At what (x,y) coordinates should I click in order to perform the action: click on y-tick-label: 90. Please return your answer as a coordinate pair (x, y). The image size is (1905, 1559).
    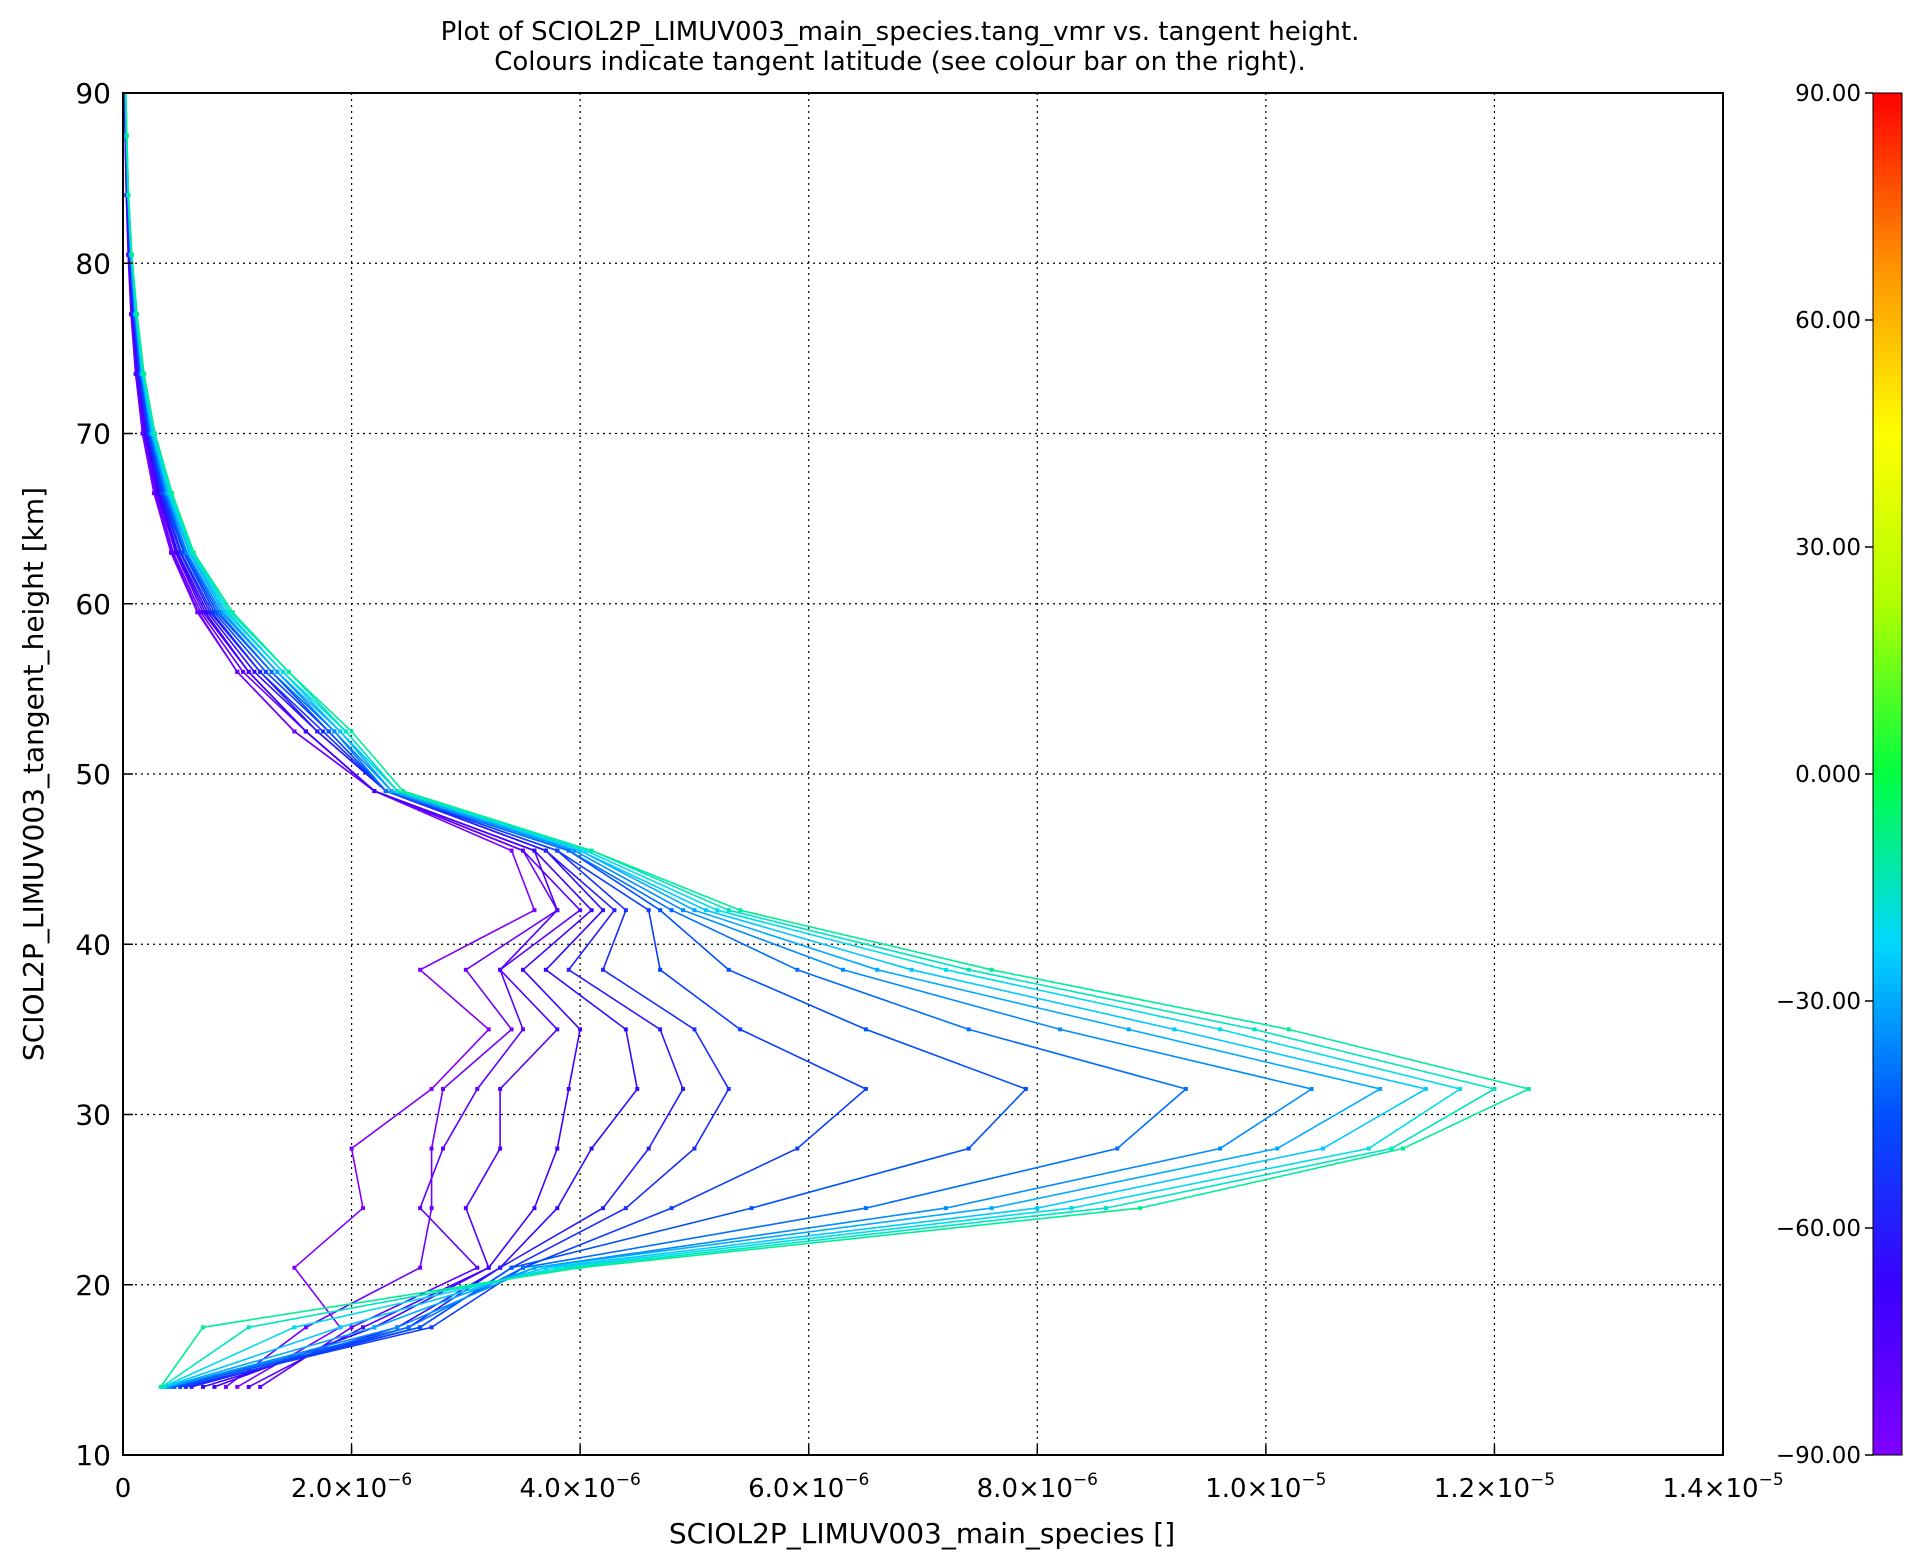
    Looking at the image, I should click on (93, 93).